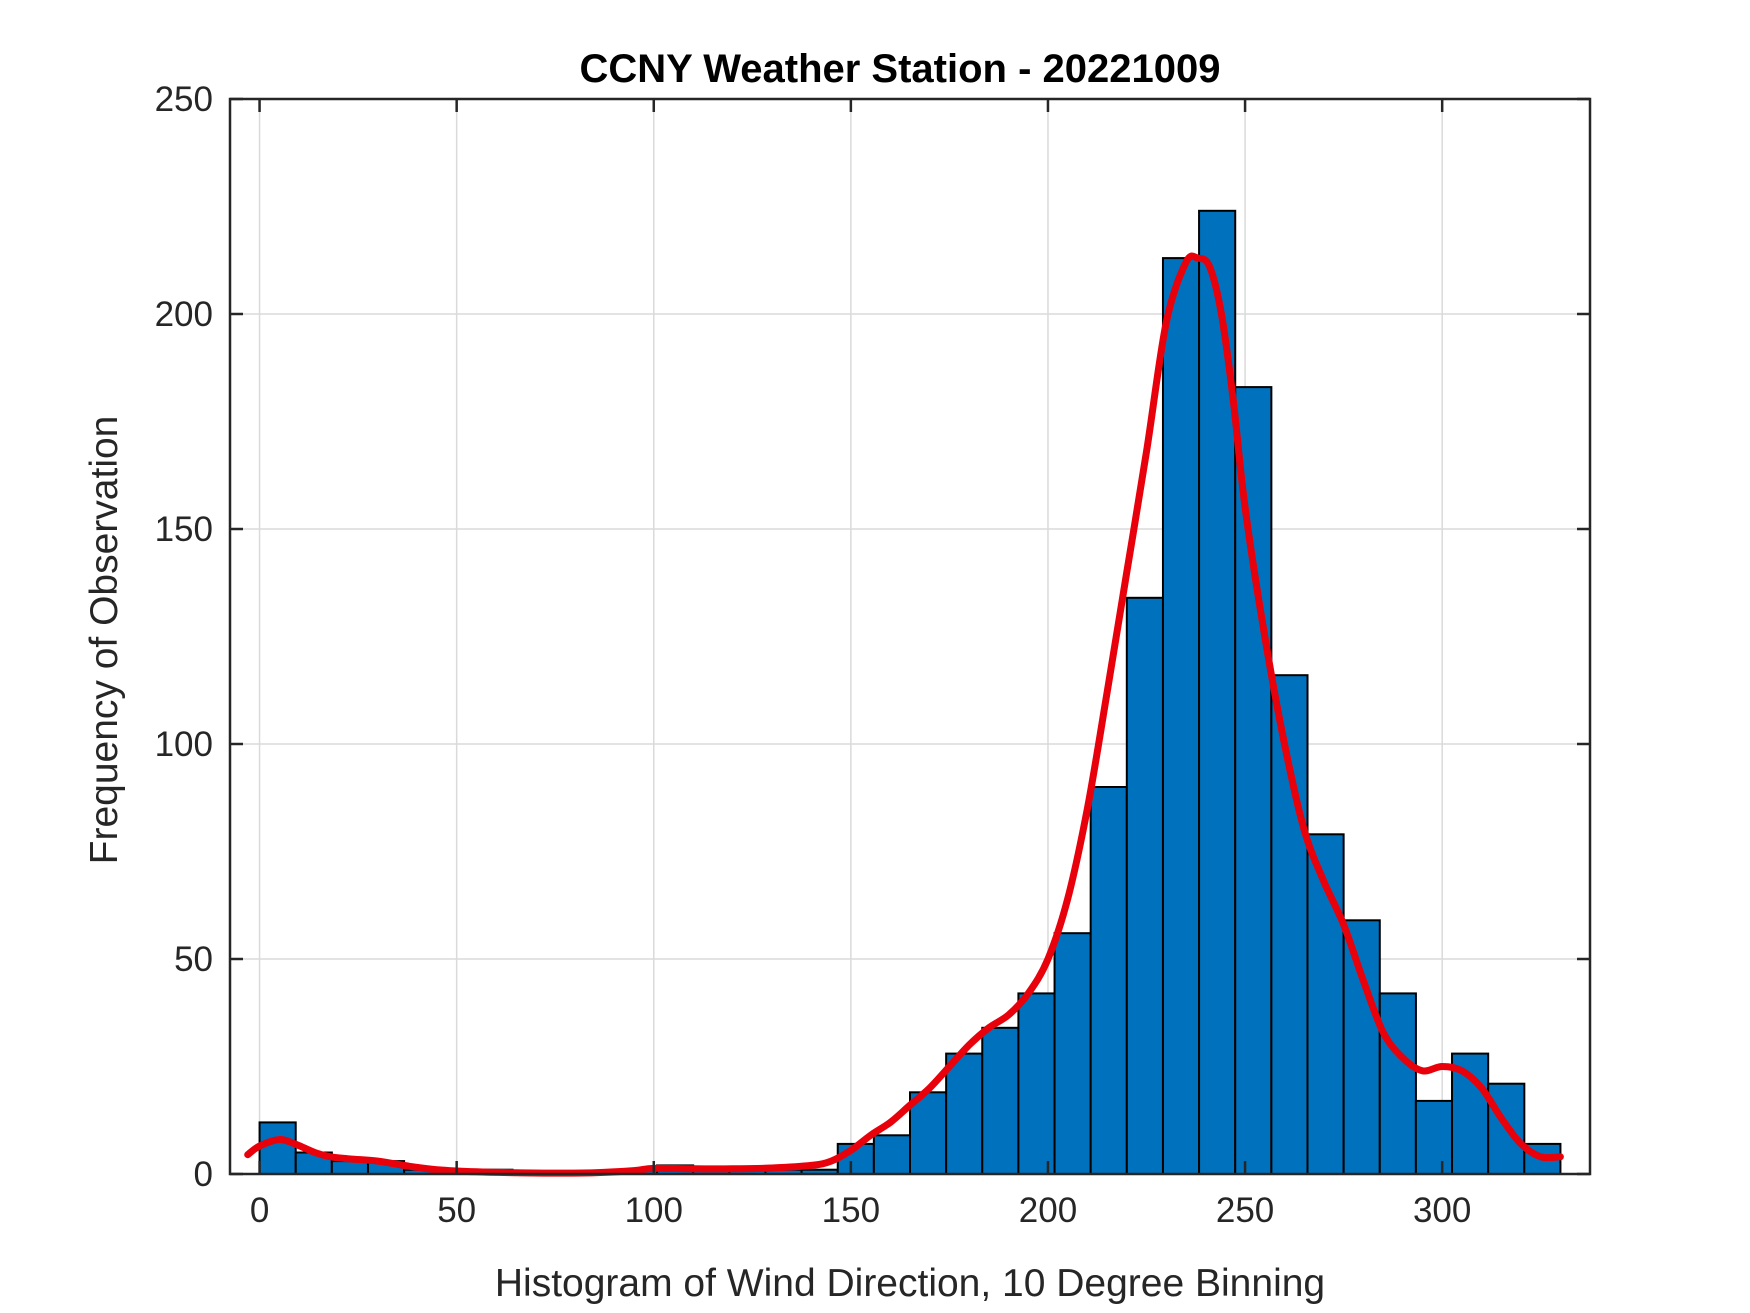  I want to click on y-tick-label: 250, so click(184, 99).